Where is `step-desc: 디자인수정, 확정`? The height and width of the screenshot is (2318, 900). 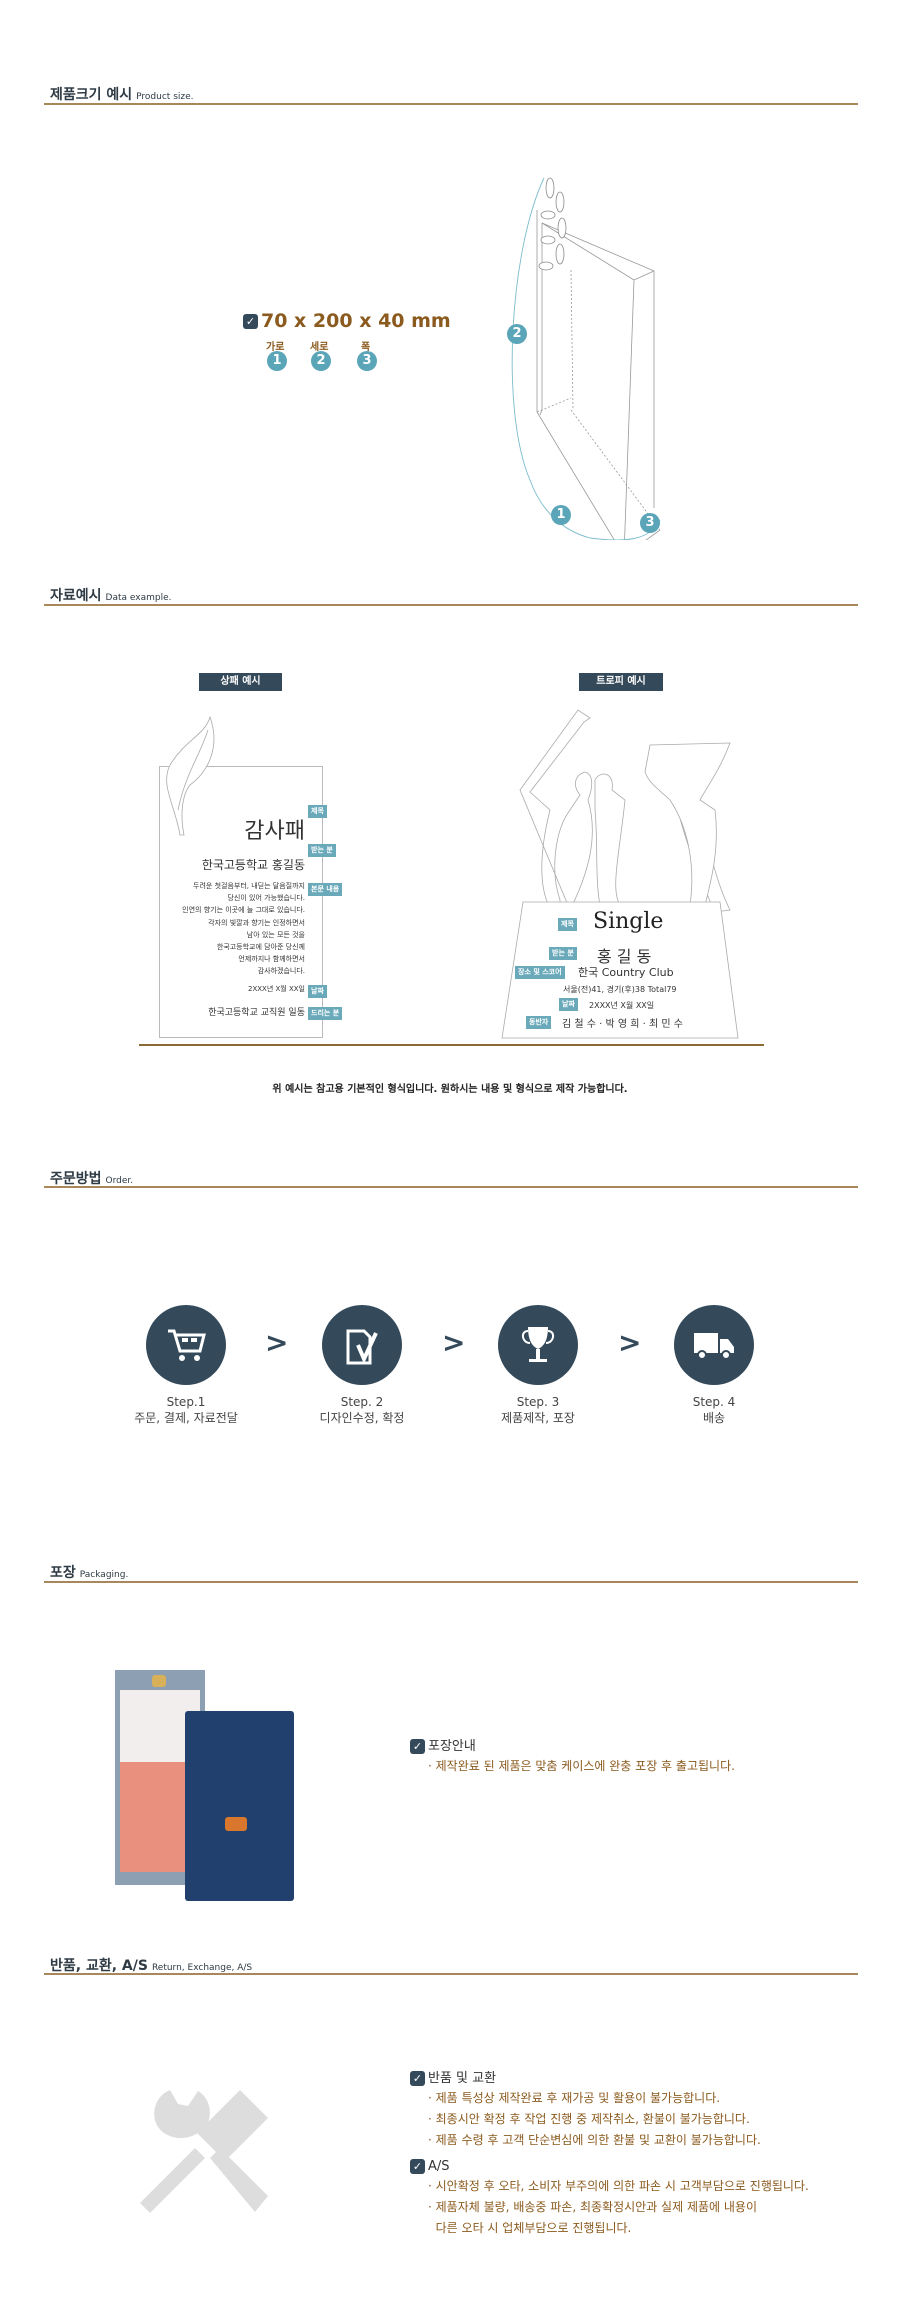
step-desc: 디자인수정, 확정 is located at coordinates (362, 1418).